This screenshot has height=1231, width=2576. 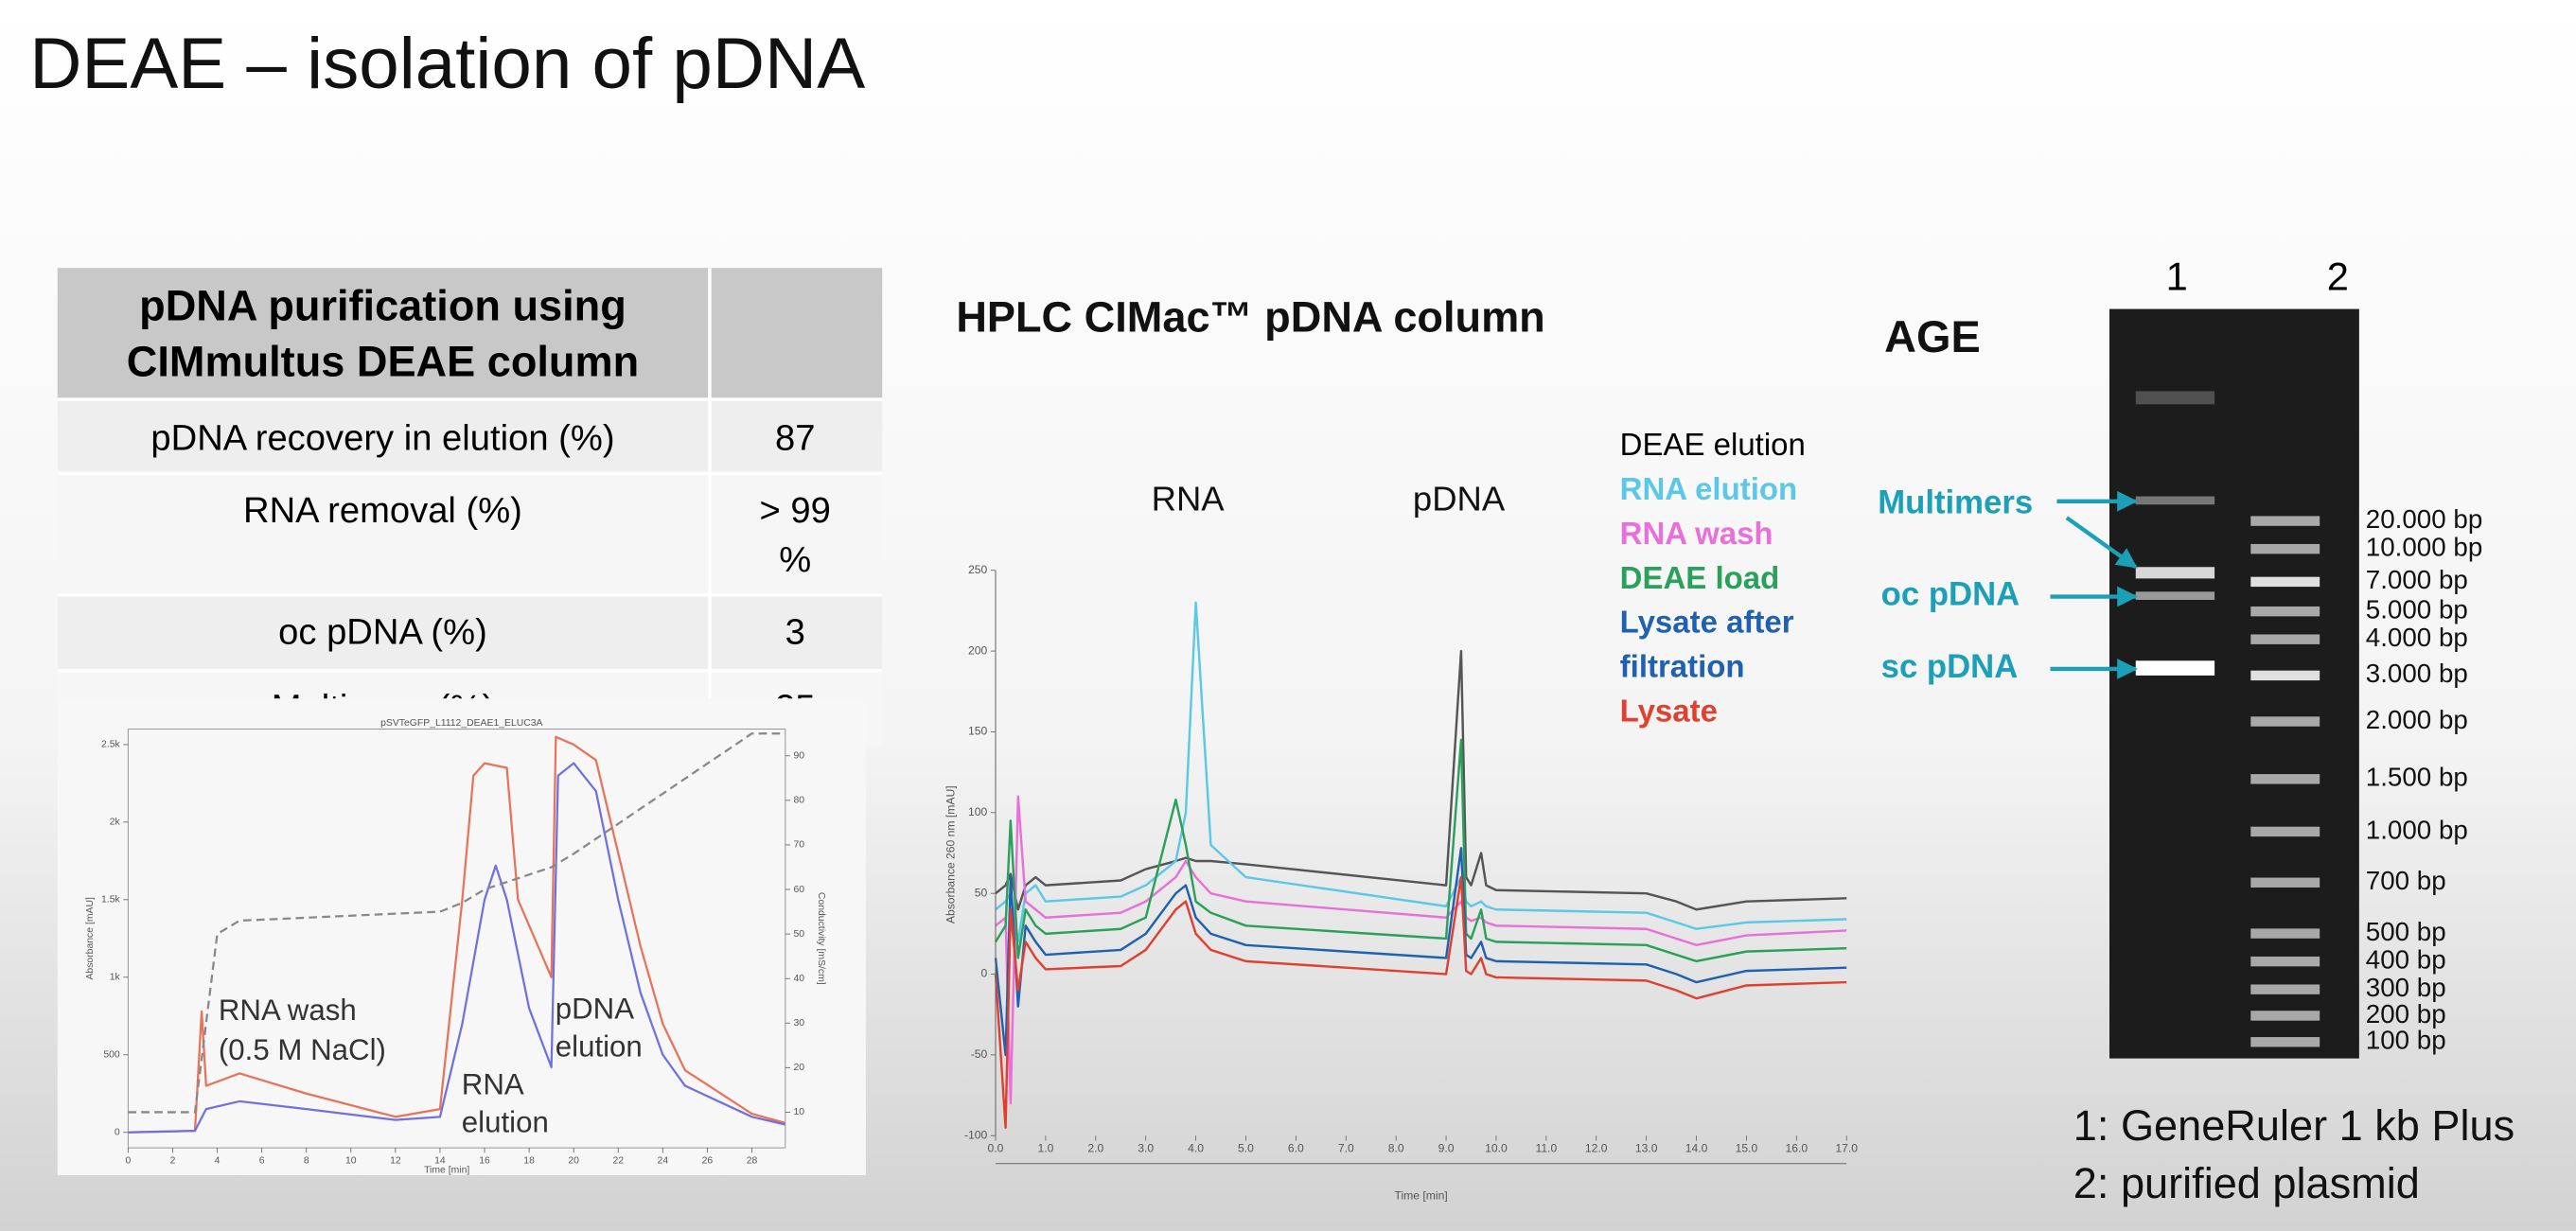 What do you see at coordinates (795, 632) in the screenshot?
I see `table-cell: 3` at bounding box center [795, 632].